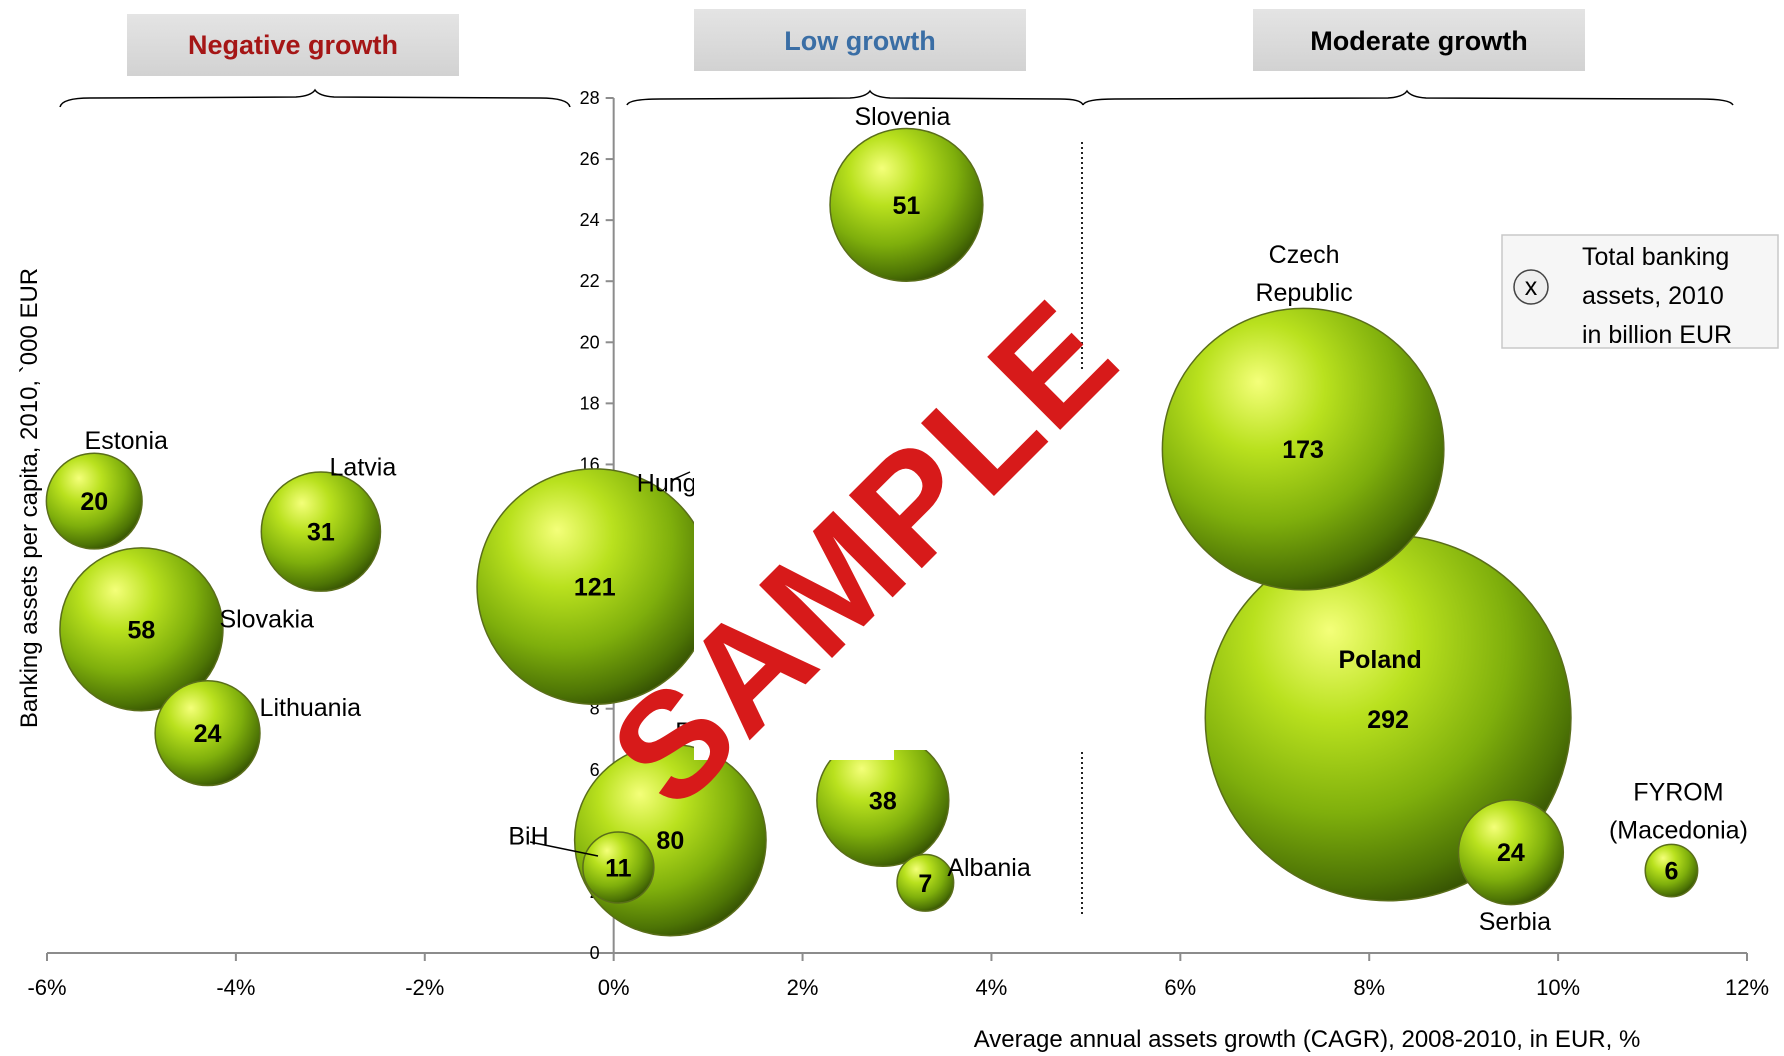  Describe the element at coordinates (803, 987) in the screenshot. I see `x-tick-label: 2%` at that location.